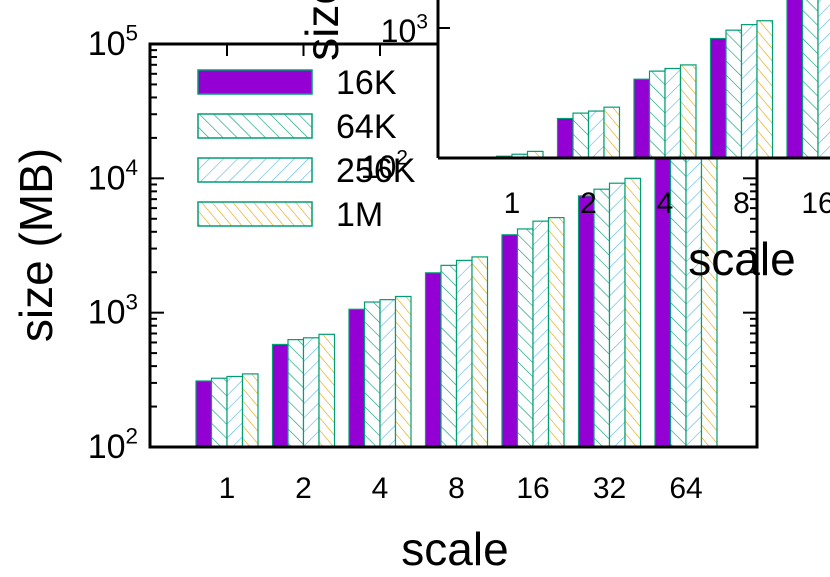 This screenshot has height=577, width=830. I want to click on inset-x-tick-label: 2, so click(588, 203).